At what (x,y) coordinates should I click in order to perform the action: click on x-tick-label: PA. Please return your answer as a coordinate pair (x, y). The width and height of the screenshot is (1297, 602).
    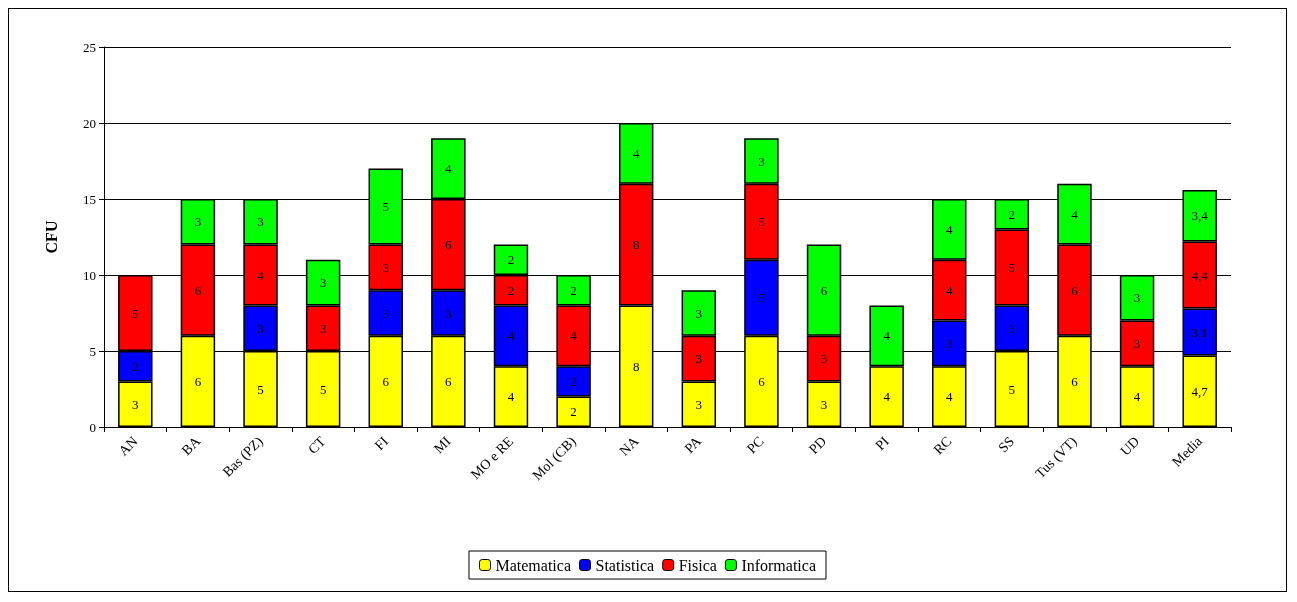
    Looking at the image, I should click on (693, 445).